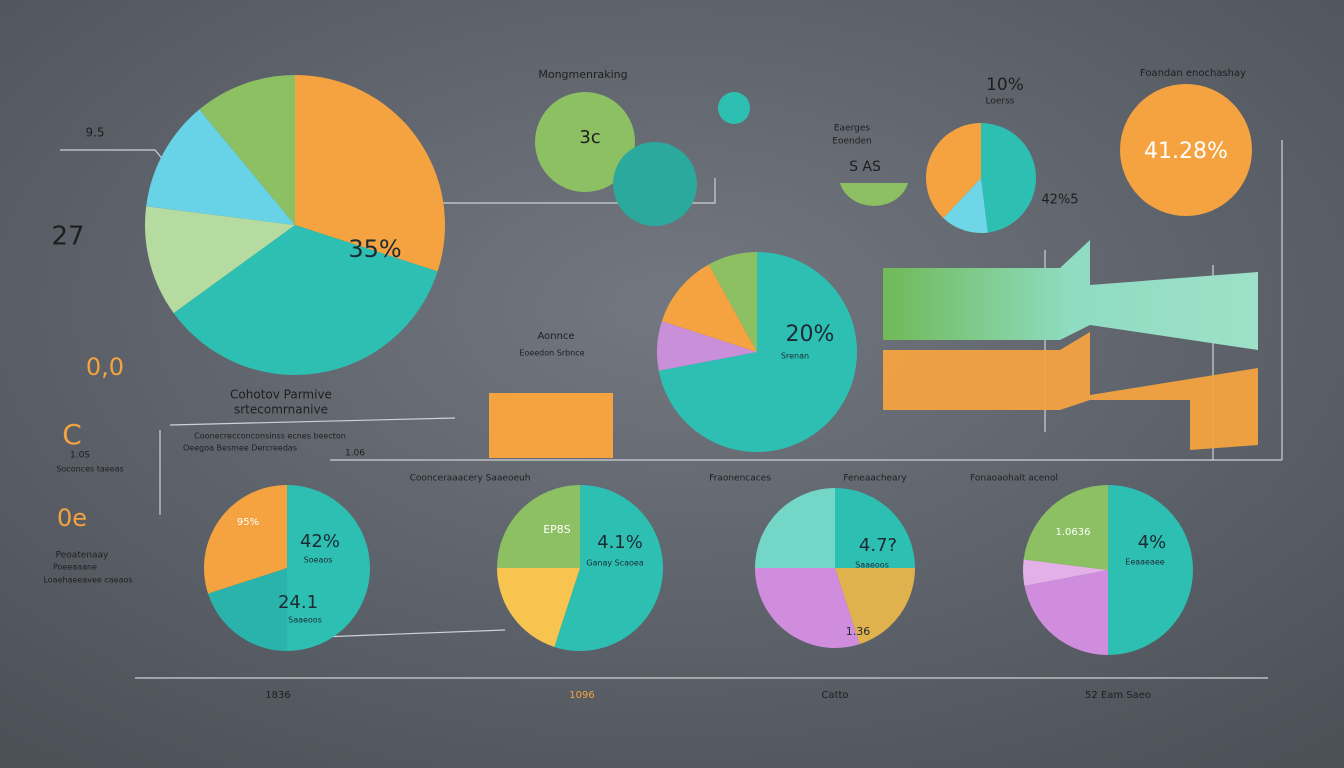 This screenshot has height=768, width=1344. I want to click on pie-label: 35%, so click(374, 249).